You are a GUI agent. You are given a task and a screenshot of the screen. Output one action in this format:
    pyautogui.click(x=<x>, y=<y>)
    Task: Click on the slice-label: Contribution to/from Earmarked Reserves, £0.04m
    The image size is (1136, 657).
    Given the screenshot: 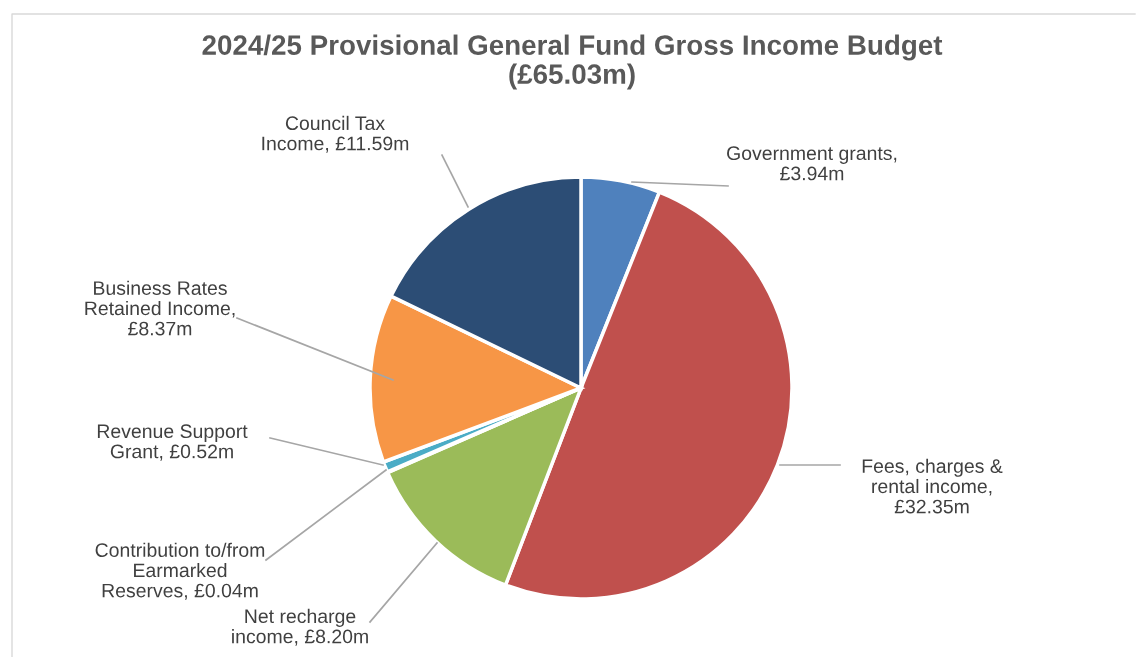 What is the action you would take?
    pyautogui.click(x=180, y=571)
    